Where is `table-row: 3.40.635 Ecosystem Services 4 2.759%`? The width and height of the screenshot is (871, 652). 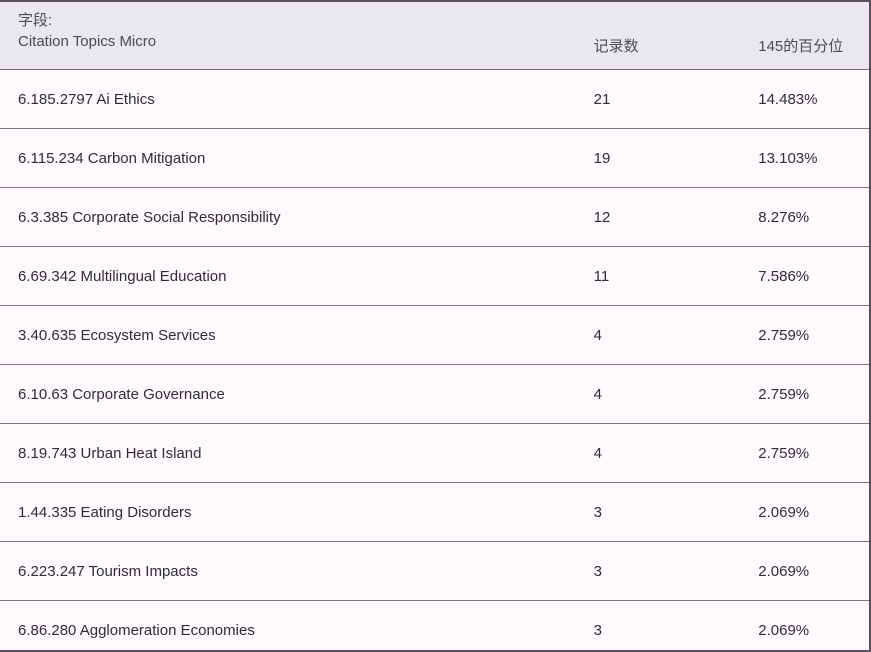
table-row: 3.40.635 Ecosystem Services 4 2.759% is located at coordinates (434, 335).